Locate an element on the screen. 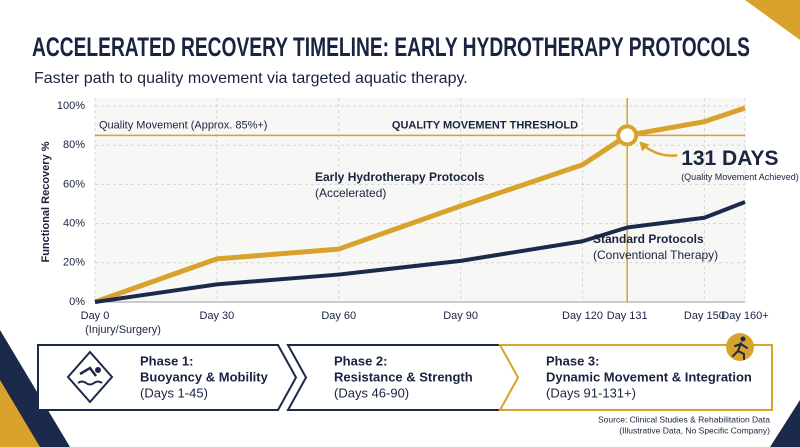 Image resolution: width=800 pixels, height=447 pixels. x-tick-label: Day 160+ is located at coordinates (744, 316).